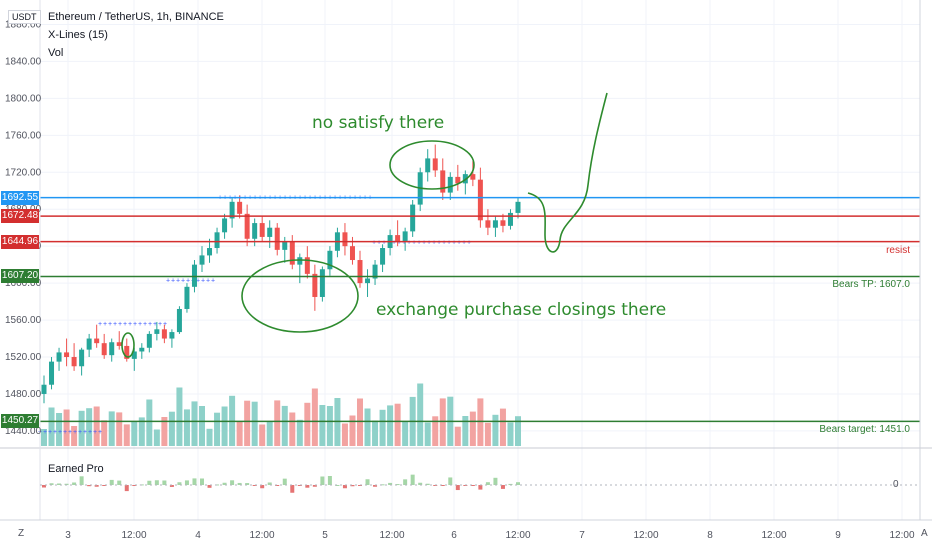 Image resolution: width=932 pixels, height=550 pixels. What do you see at coordinates (78, 35) in the screenshot?
I see `xlines-indicator-label: X-Lines (15)` at bounding box center [78, 35].